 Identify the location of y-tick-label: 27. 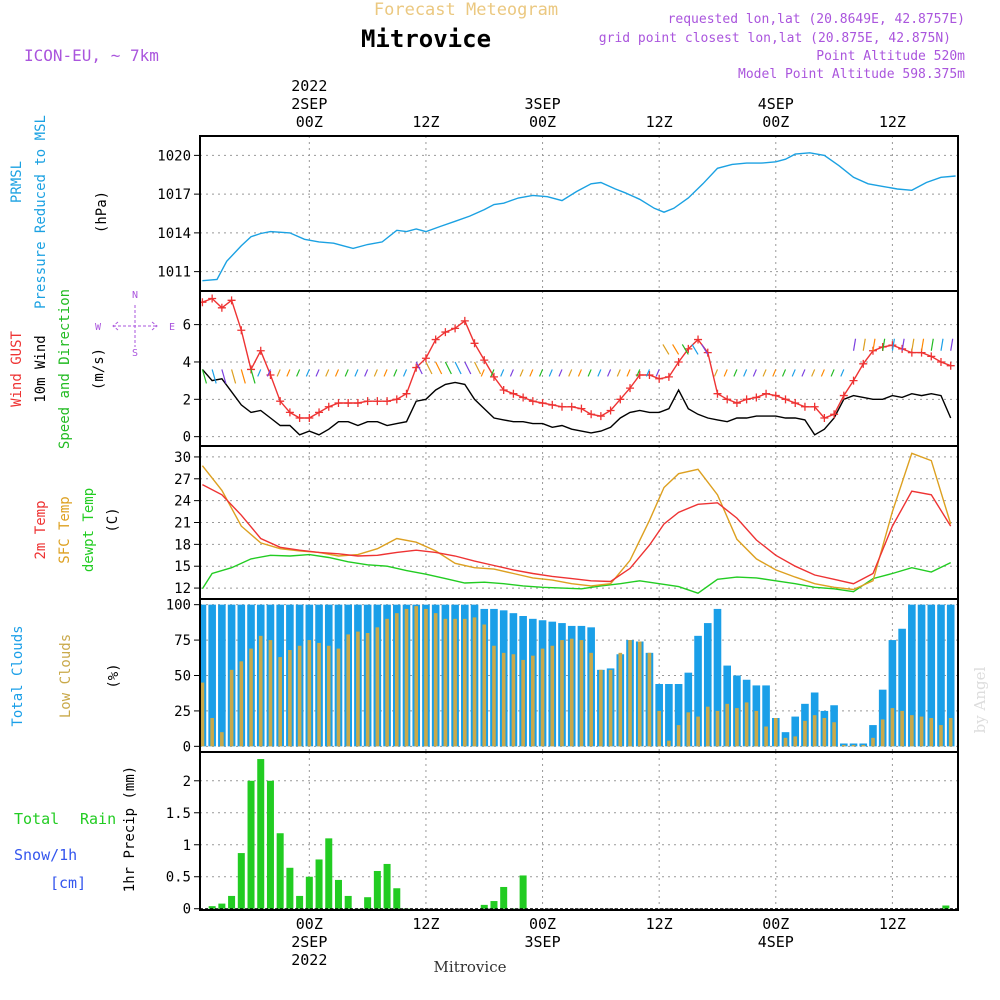
(182, 480).